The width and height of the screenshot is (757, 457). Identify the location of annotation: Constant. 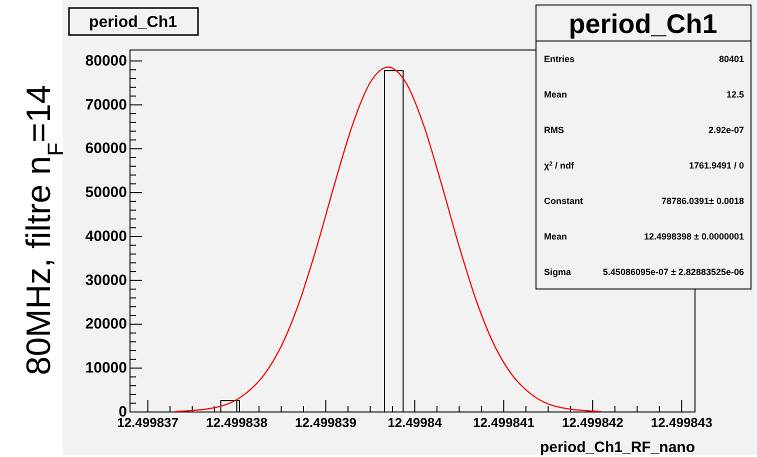
(563, 201).